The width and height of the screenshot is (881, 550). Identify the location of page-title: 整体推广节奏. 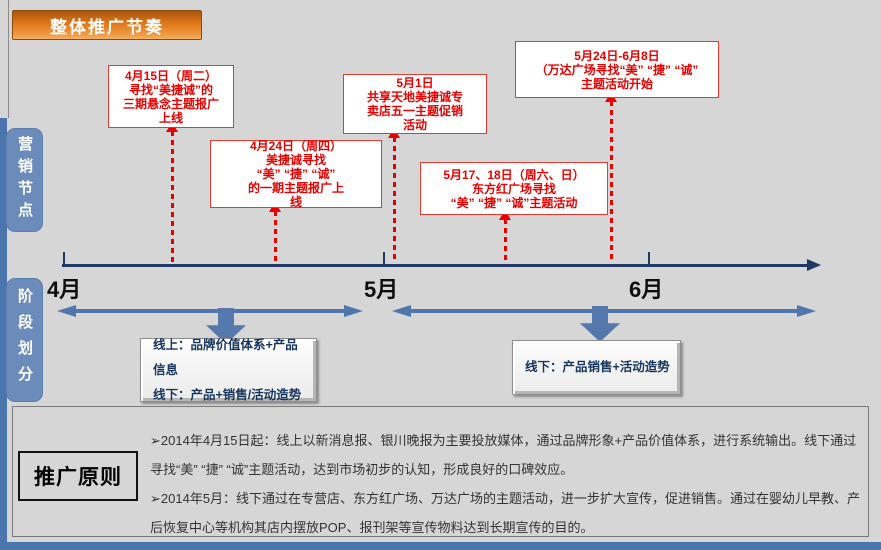
(107, 27).